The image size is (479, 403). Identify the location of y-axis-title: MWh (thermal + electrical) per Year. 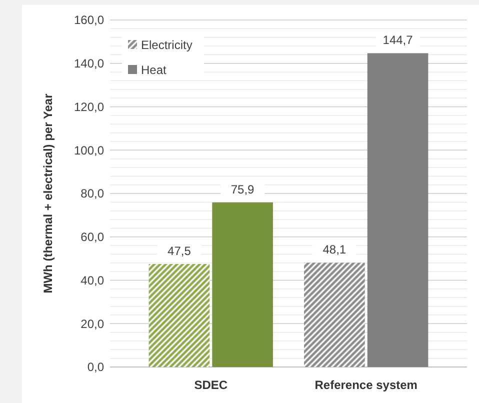
(48, 193).